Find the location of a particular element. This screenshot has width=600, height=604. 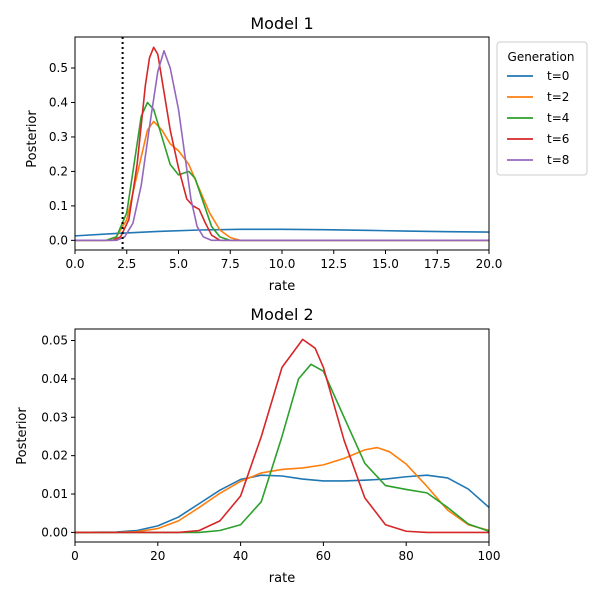

y-tick-label: 0.0 is located at coordinates (58, 240).